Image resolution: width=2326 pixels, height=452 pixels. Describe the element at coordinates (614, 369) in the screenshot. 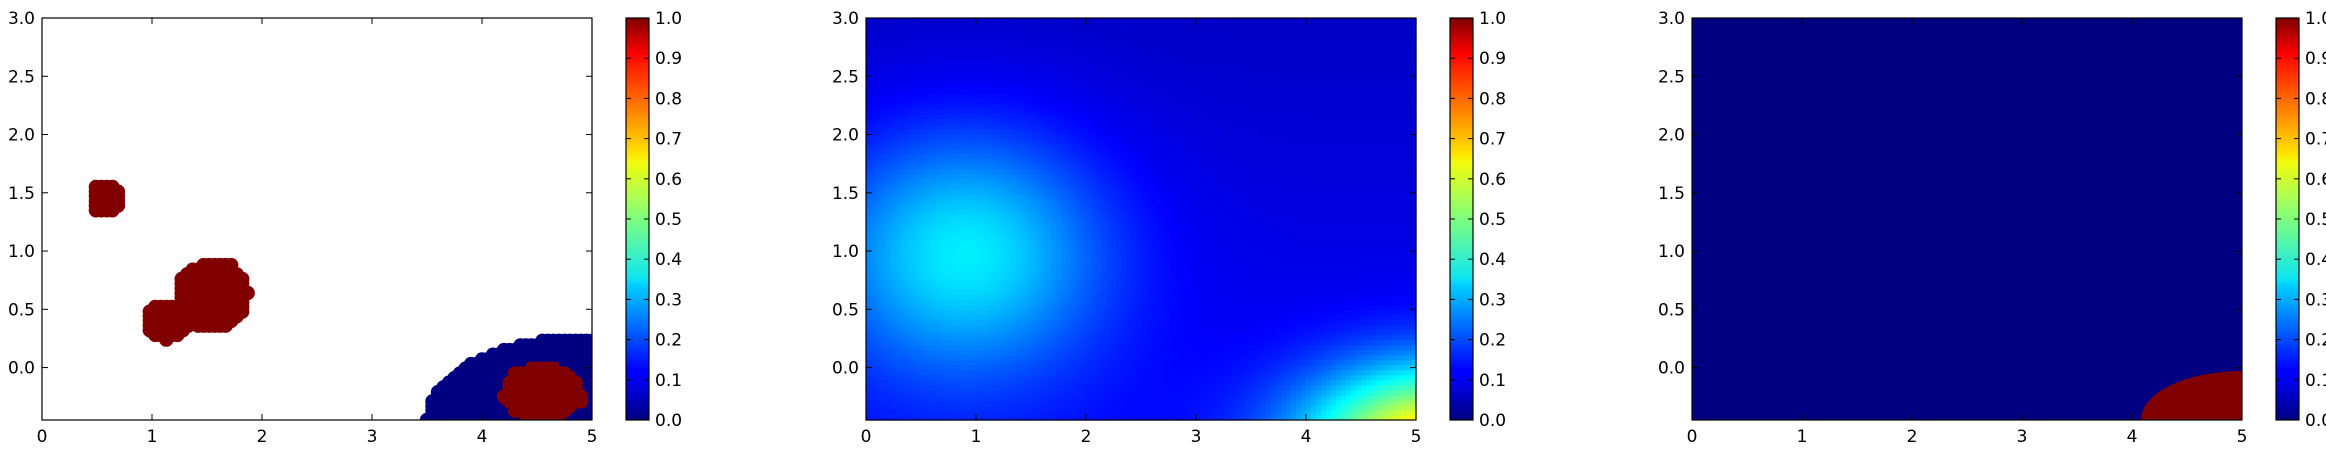

I see `scatter-point` at that location.